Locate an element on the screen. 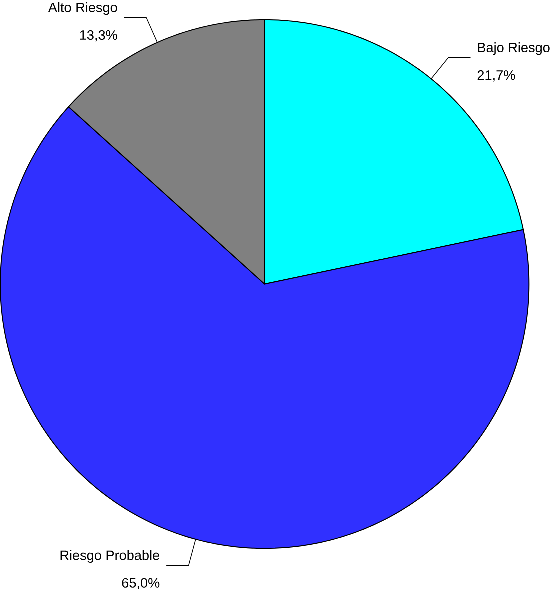  data-label: 21,7% is located at coordinates (497, 76).